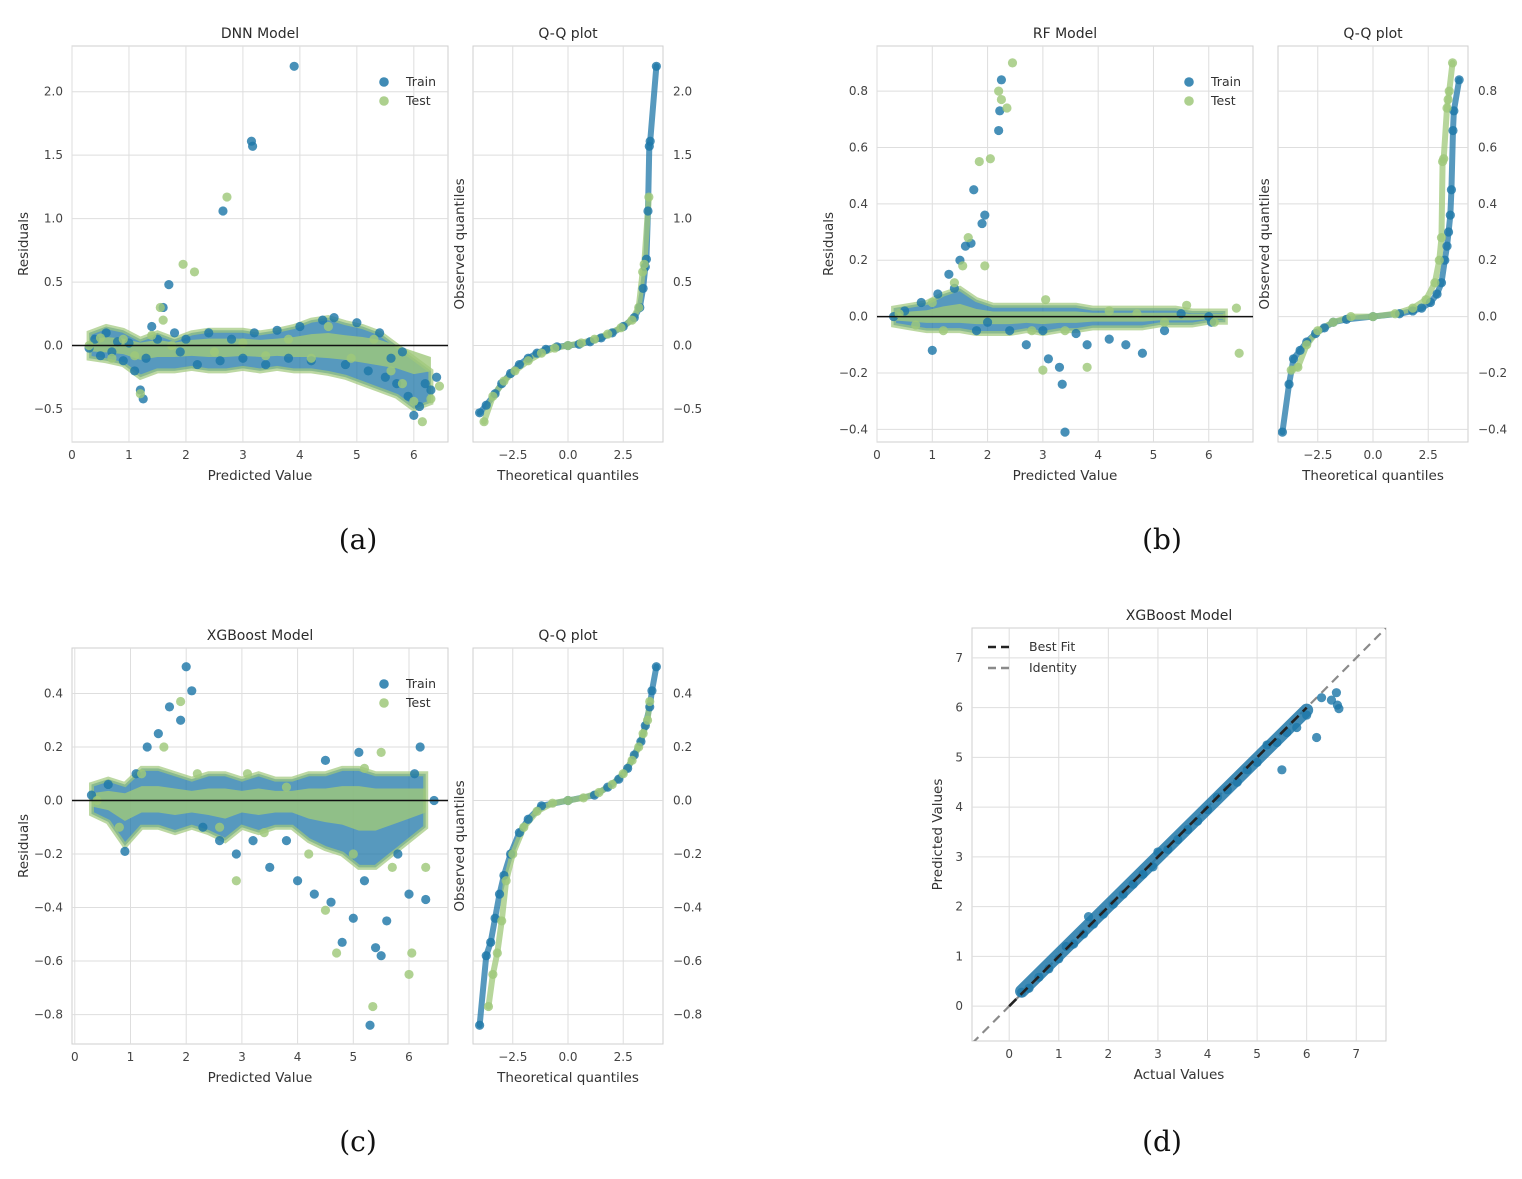  What do you see at coordinates (959, 807) in the screenshot?
I see `y-tick-label: 4` at bounding box center [959, 807].